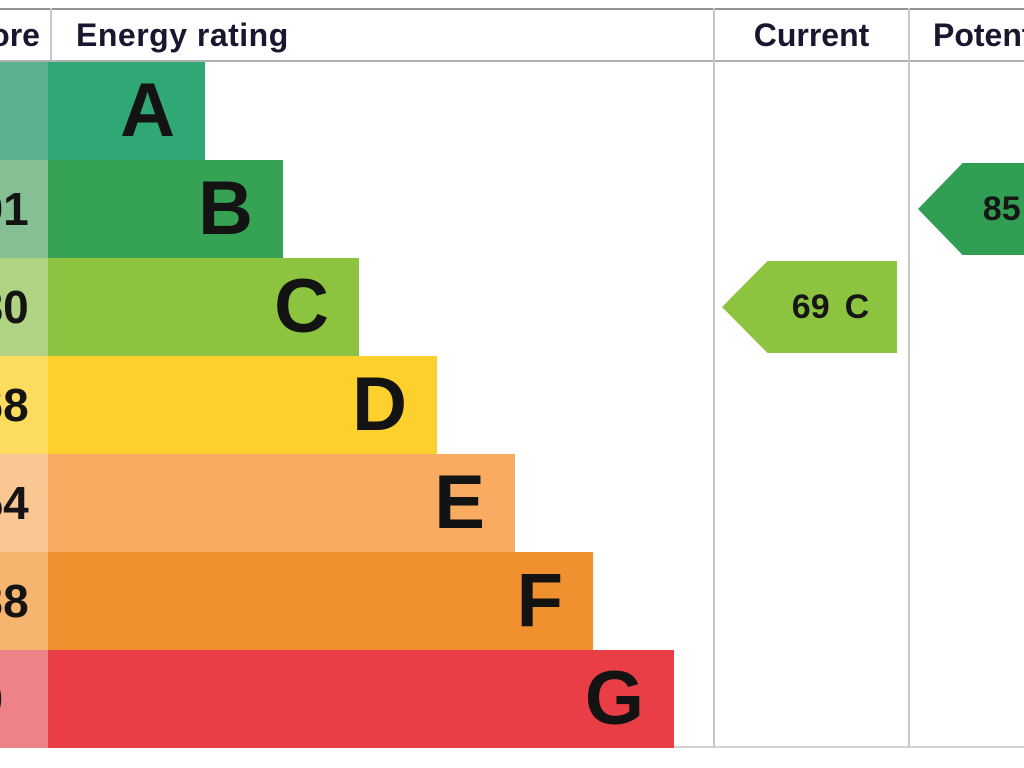  What do you see at coordinates (1, 699) in the screenshot?
I see `score-range-label: 1-20` at bounding box center [1, 699].